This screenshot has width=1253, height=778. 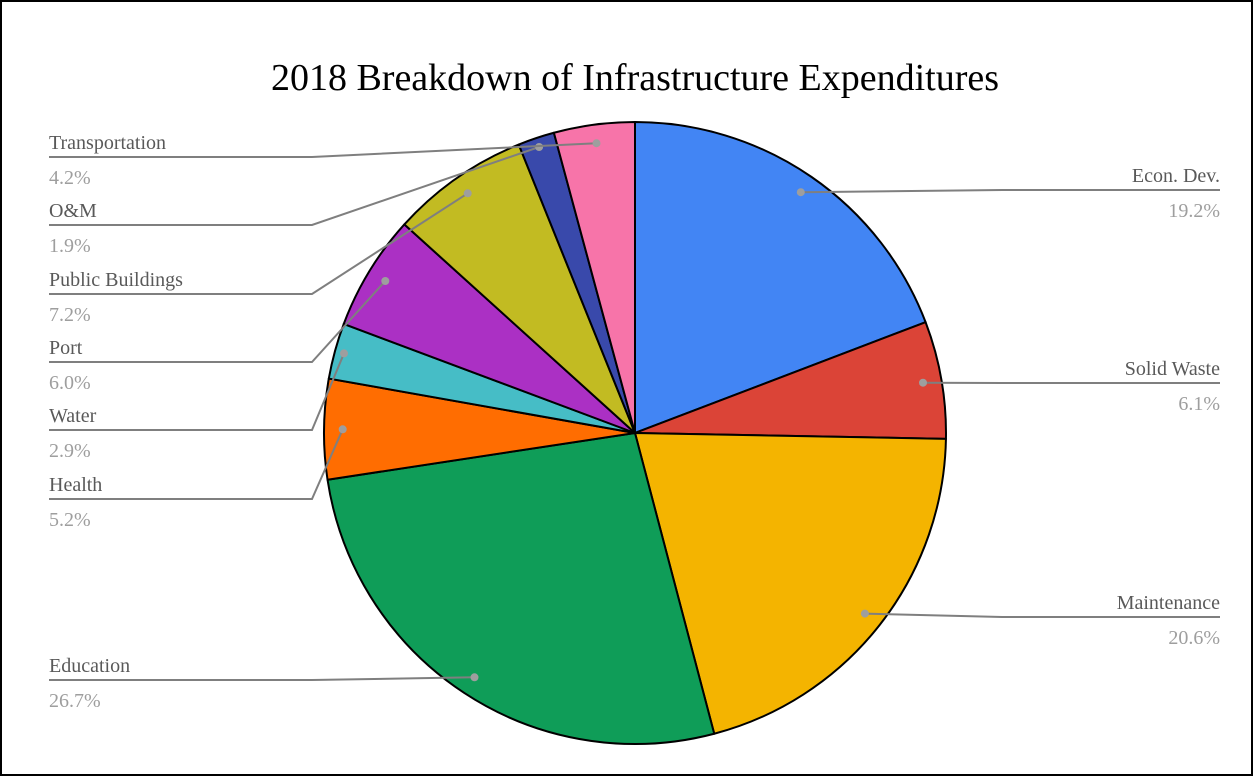 What do you see at coordinates (264, 683) in the screenshot?
I see `label-group-education: Education 26.7%` at bounding box center [264, 683].